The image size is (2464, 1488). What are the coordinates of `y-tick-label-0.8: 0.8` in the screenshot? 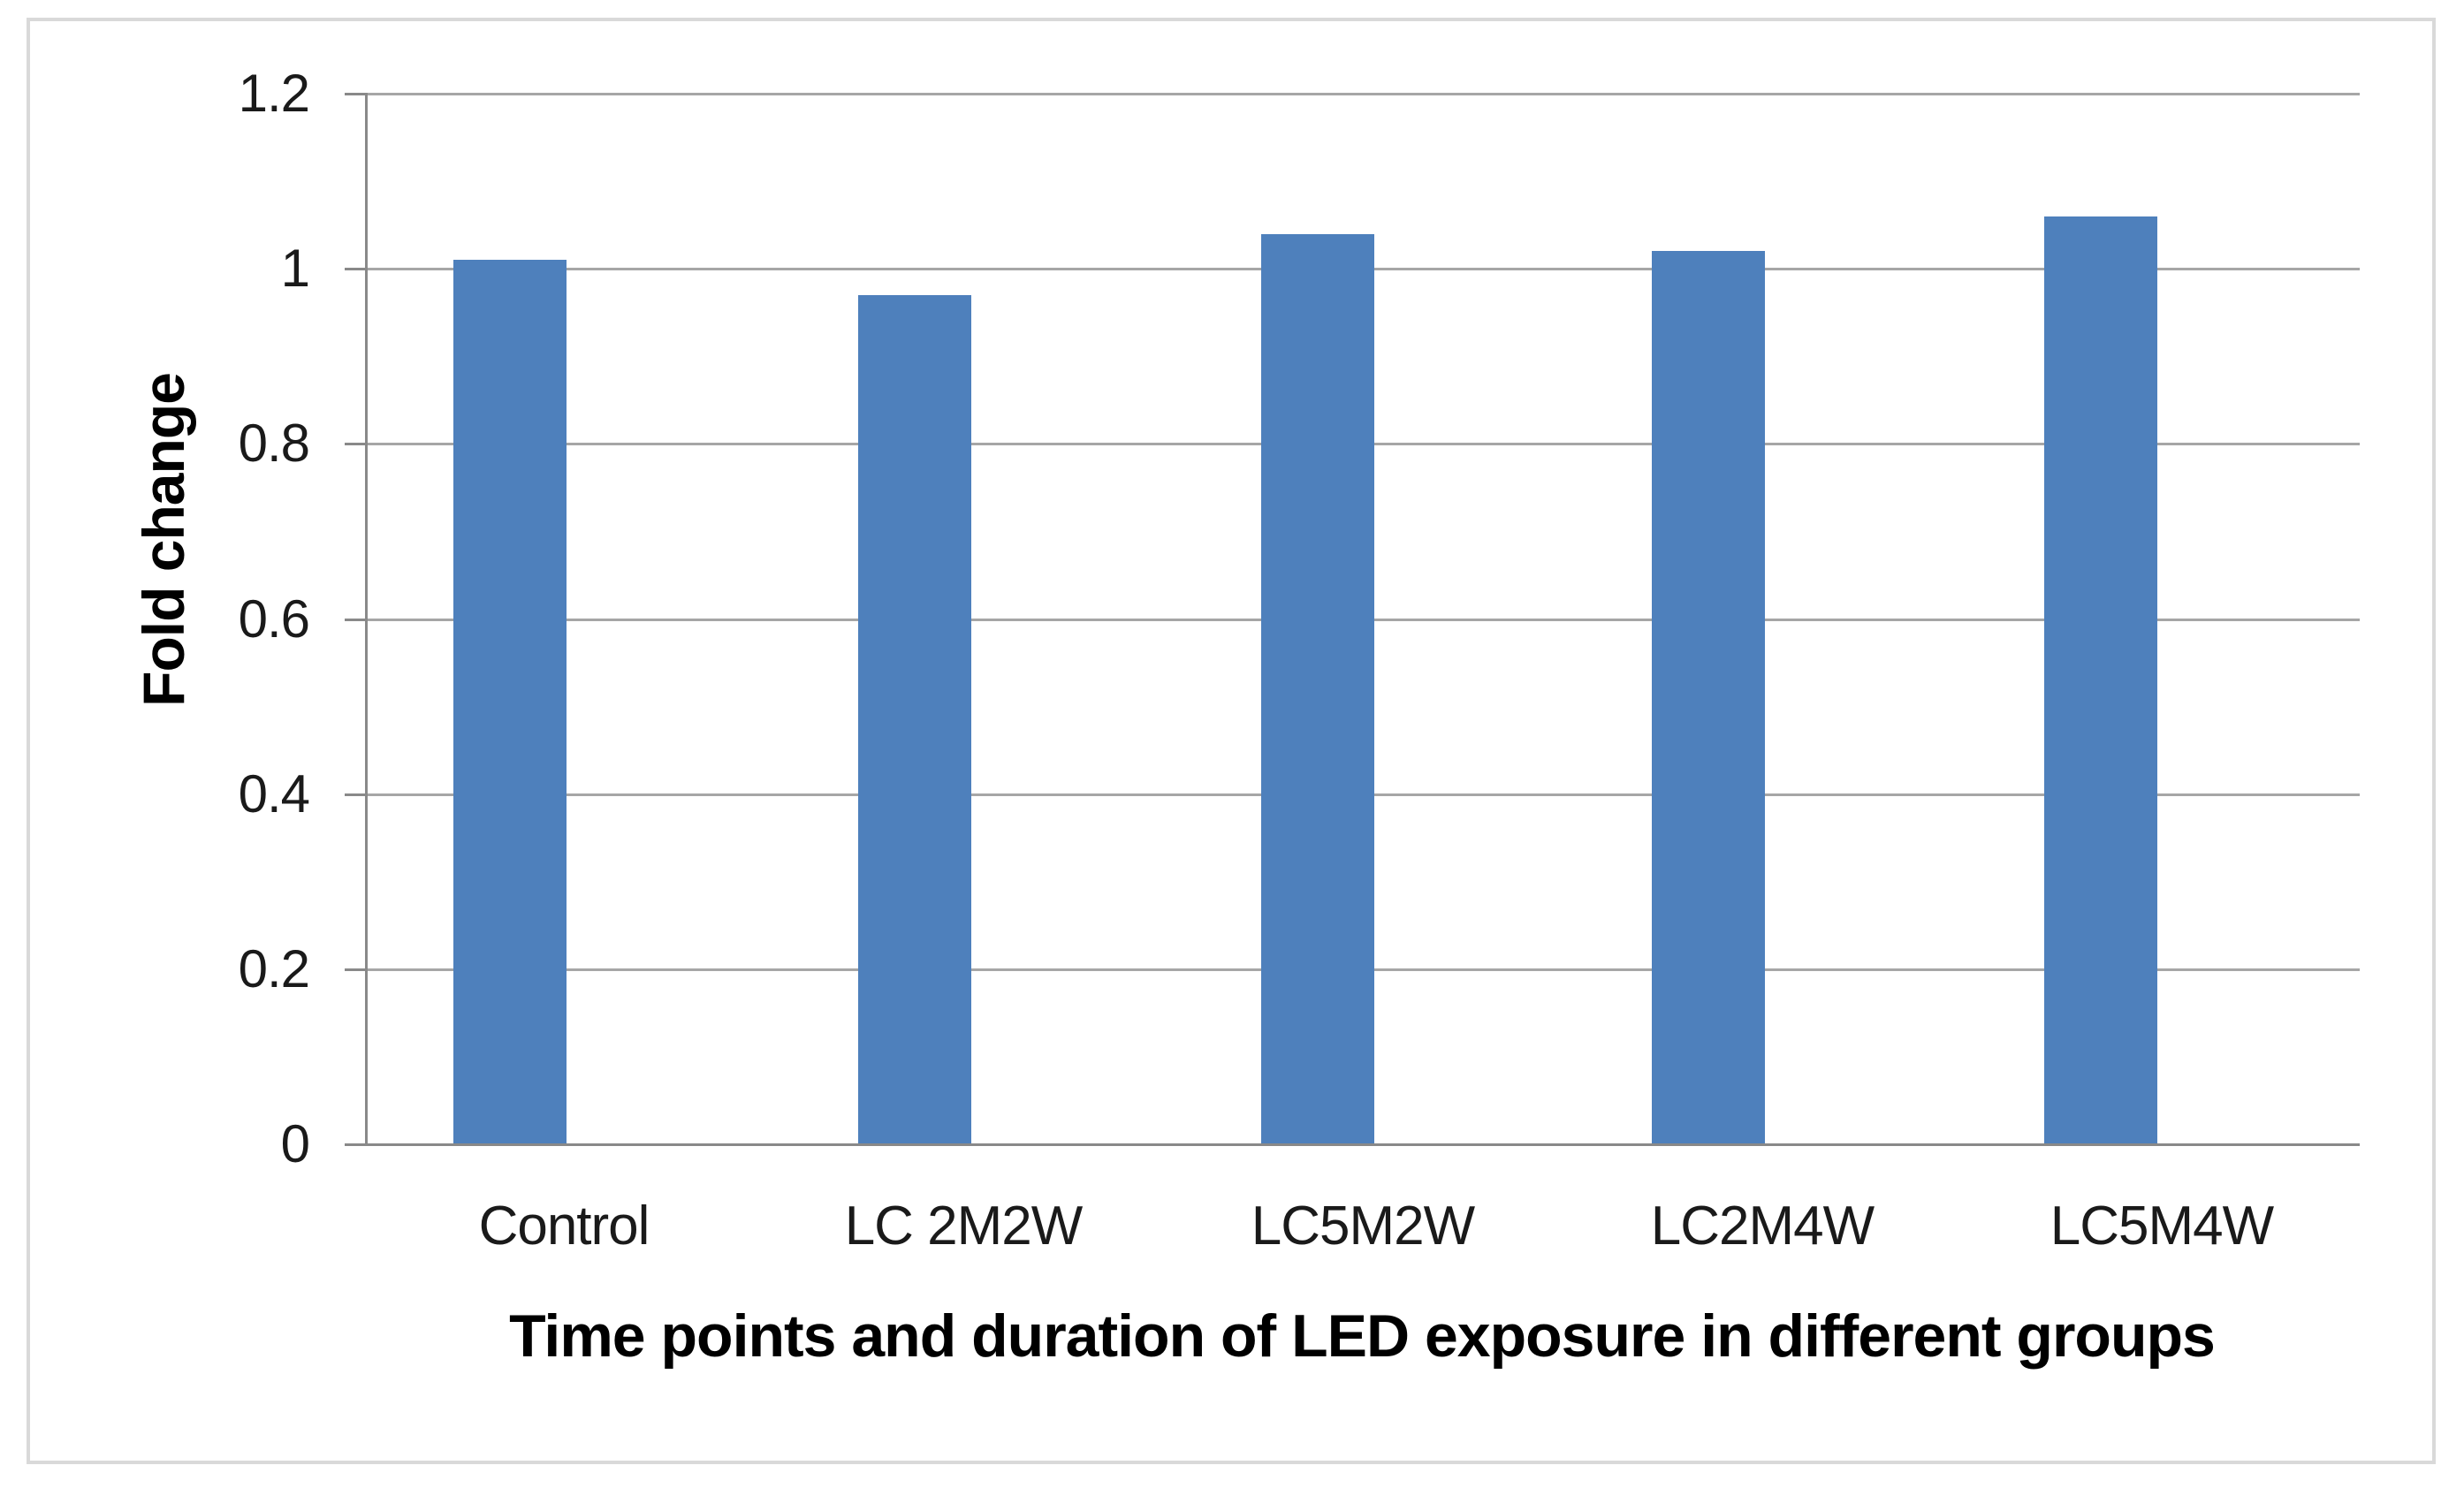 It's located at (274, 444).